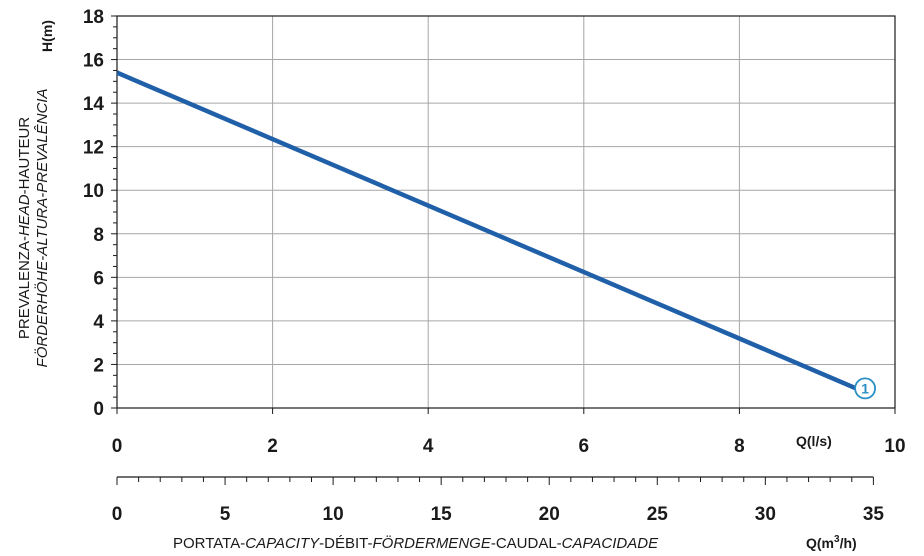 This screenshot has width=924, height=556. Describe the element at coordinates (894, 446) in the screenshot. I see `x-tick-label-10: 10` at that location.